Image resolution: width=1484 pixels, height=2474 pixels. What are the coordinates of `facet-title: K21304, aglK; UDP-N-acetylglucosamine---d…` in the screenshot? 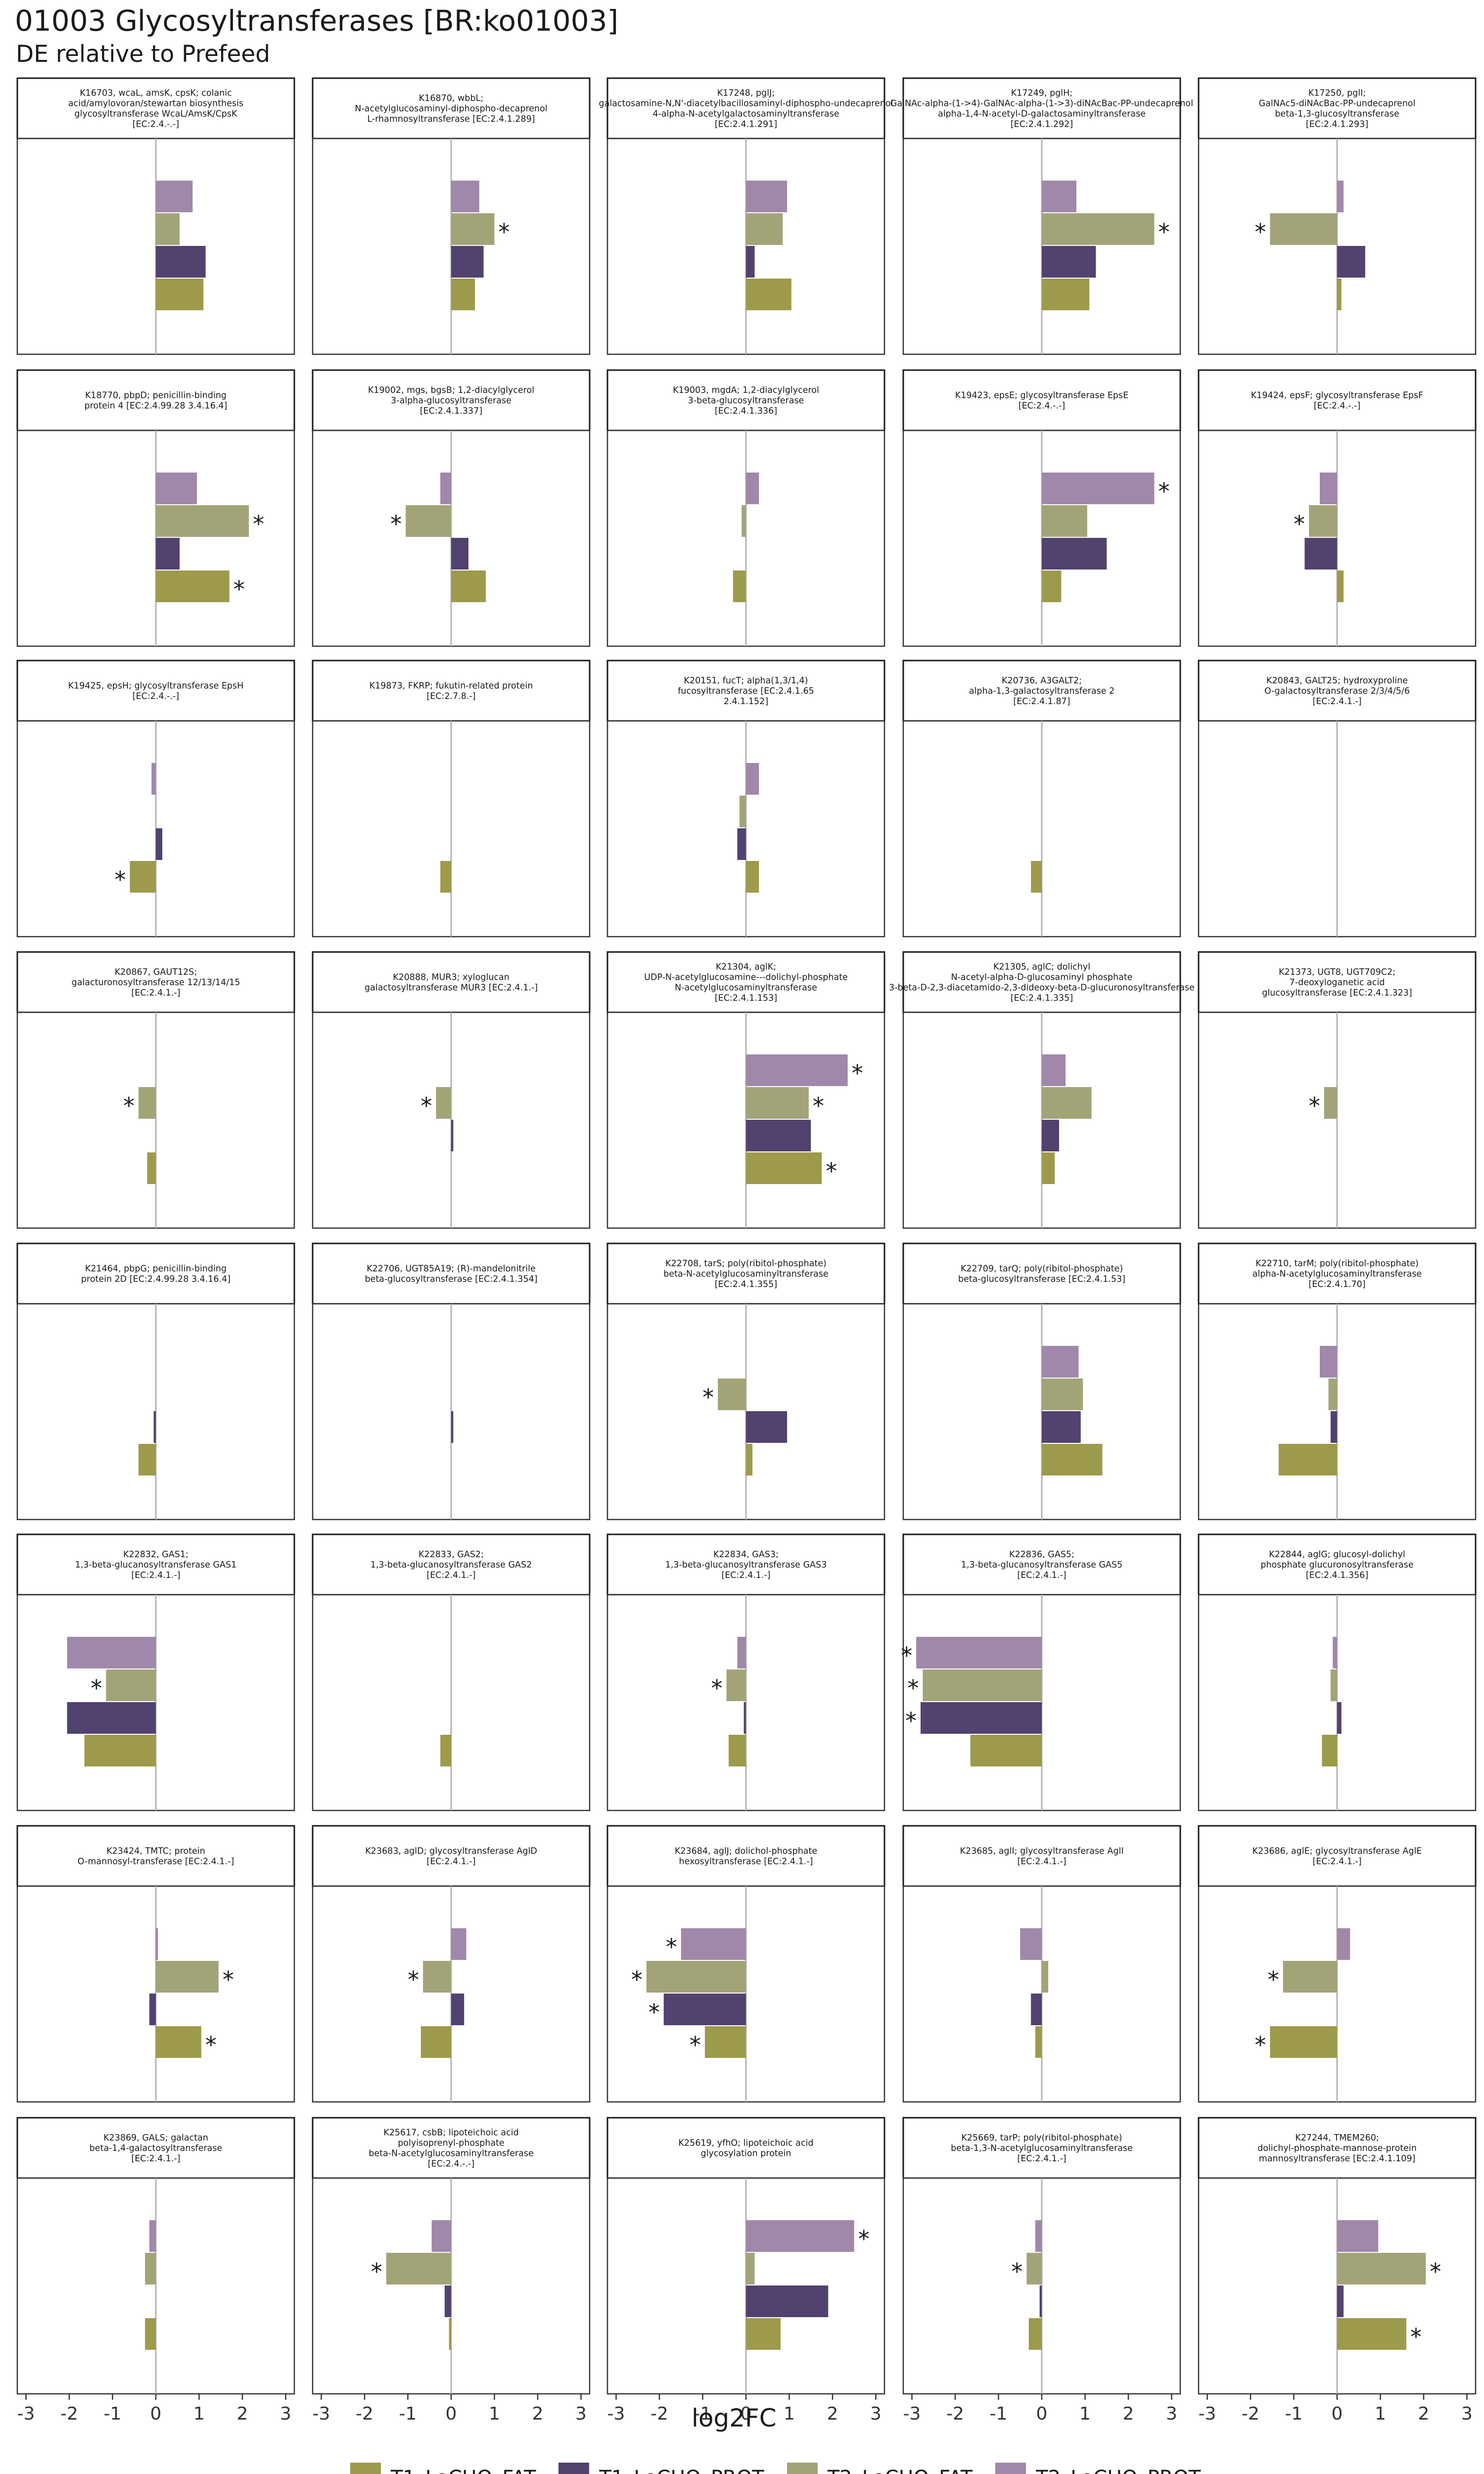 It's located at (746, 983).